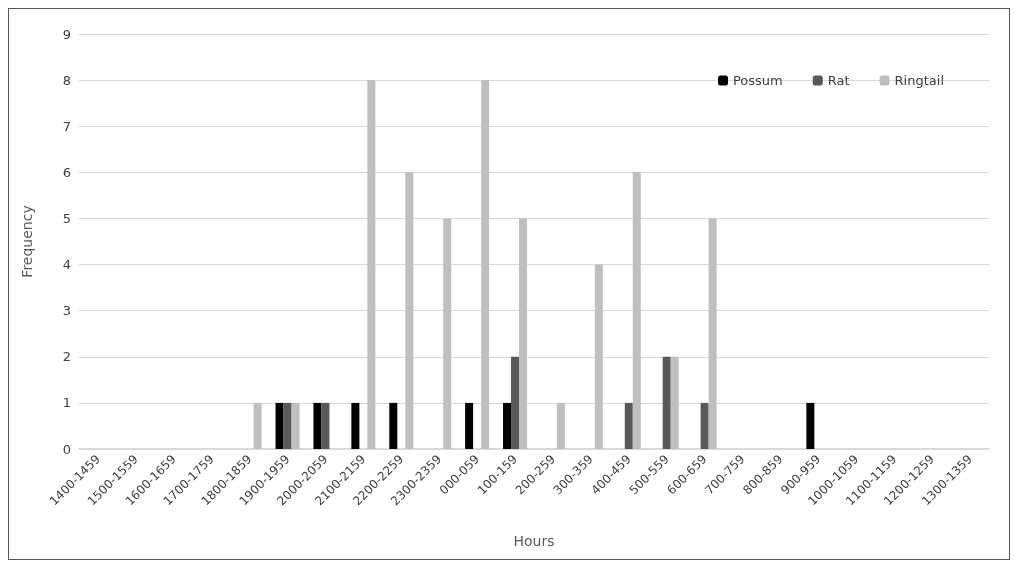  I want to click on y-tick-label: 7, so click(66, 126).